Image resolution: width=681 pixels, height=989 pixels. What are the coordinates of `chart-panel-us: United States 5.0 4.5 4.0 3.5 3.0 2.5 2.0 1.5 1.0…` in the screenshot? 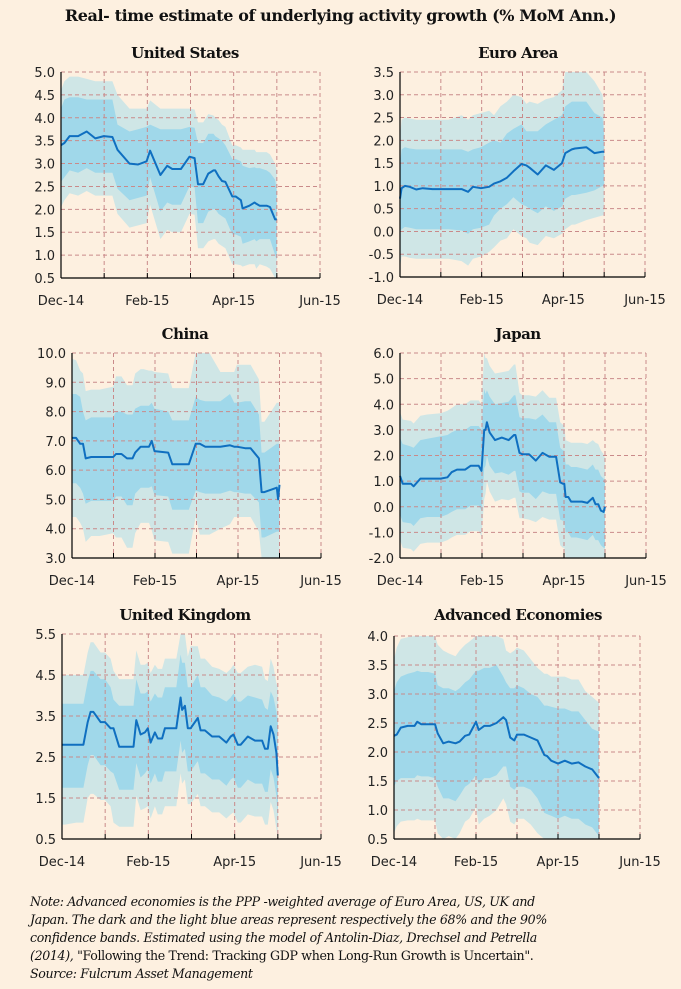 It's located at (187, 176).